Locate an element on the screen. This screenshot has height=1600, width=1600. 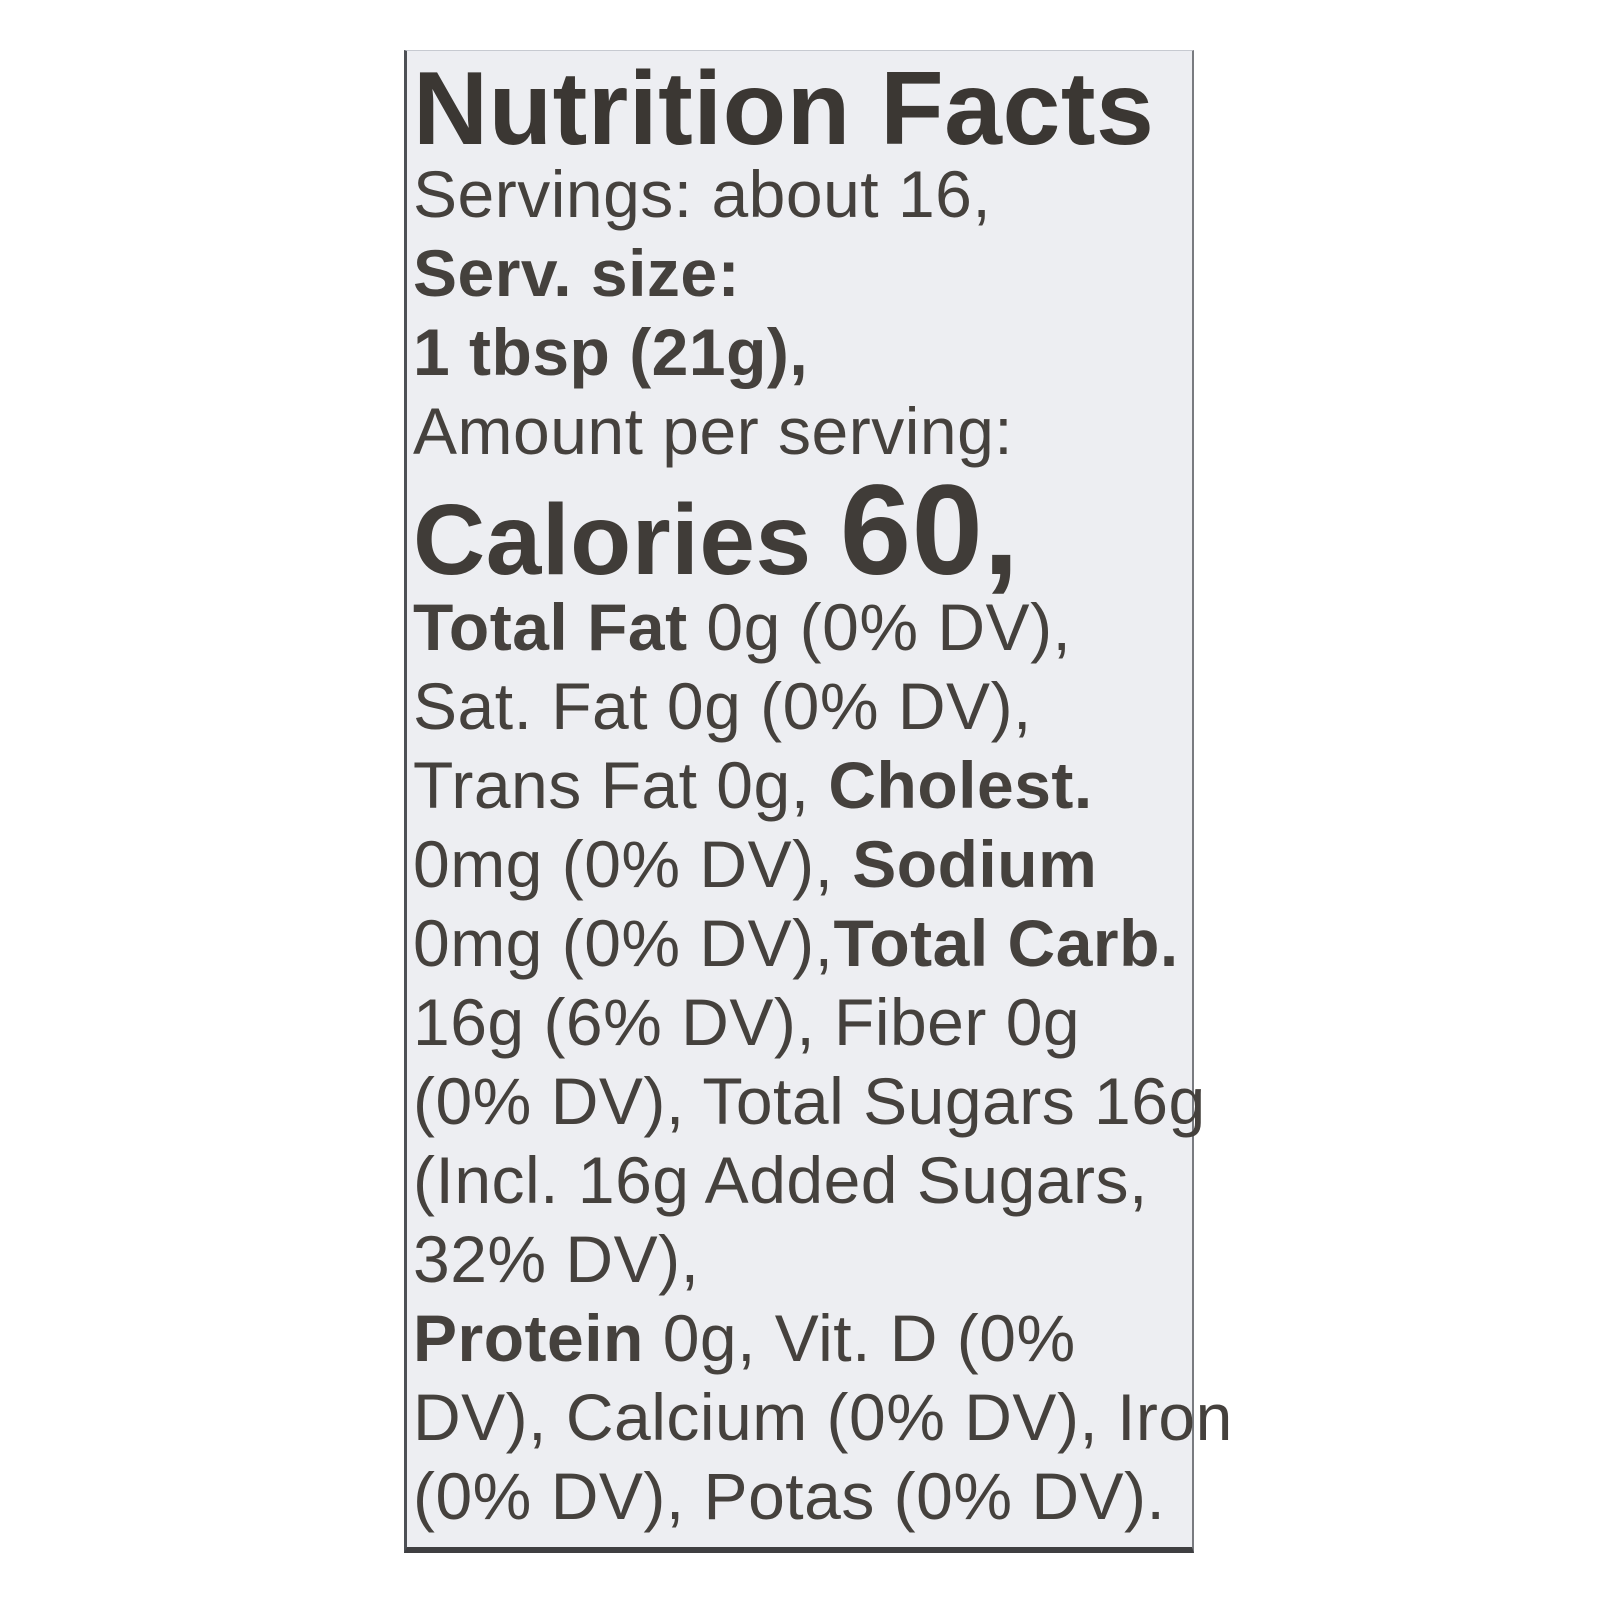
serving-size-value-line: 1 tbsp (21g), is located at coordinates (611, 352).